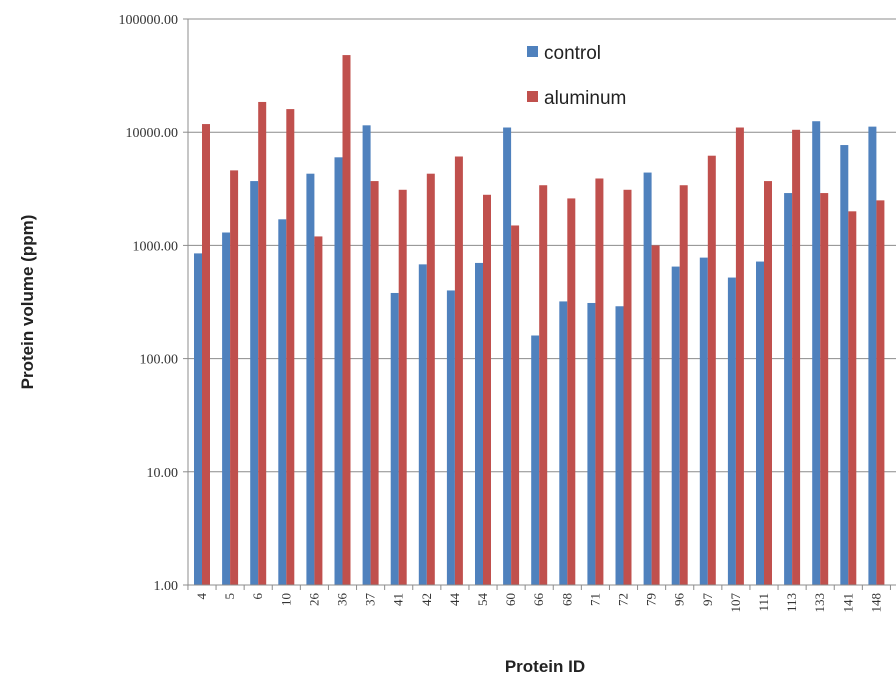 The width and height of the screenshot is (896, 684). Describe the element at coordinates (545, 666) in the screenshot. I see `x-axis-title: Protein ID` at that location.